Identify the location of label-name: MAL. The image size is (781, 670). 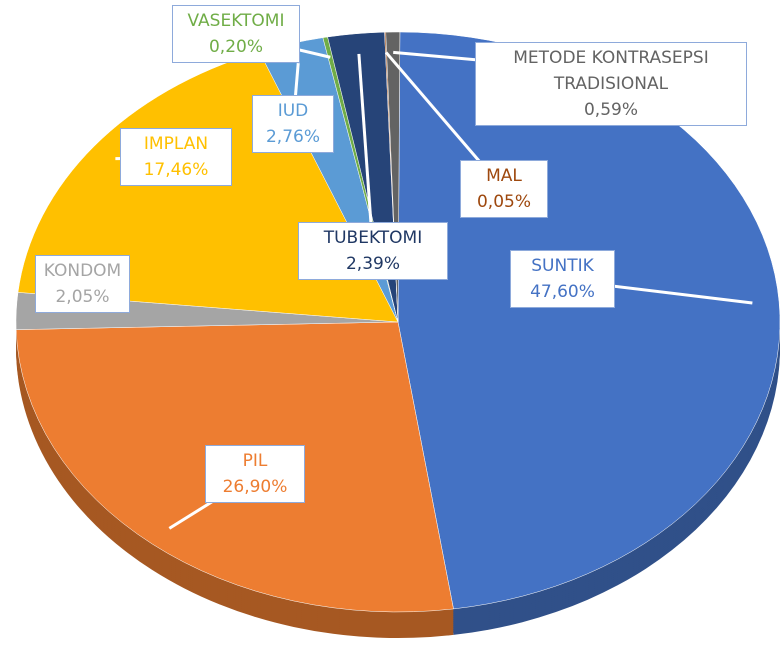
(504, 176).